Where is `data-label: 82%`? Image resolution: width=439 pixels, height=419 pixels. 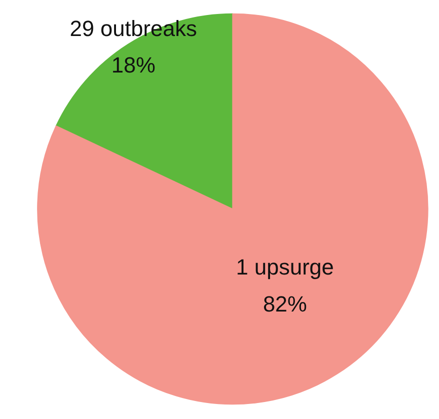 data-label: 82% is located at coordinates (284, 303).